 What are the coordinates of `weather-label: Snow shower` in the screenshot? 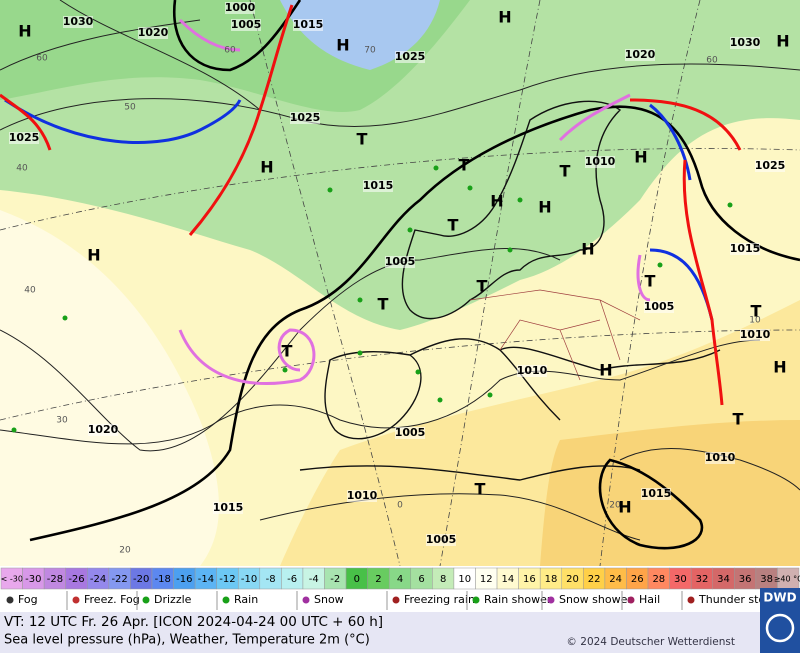 It's located at (595, 599).